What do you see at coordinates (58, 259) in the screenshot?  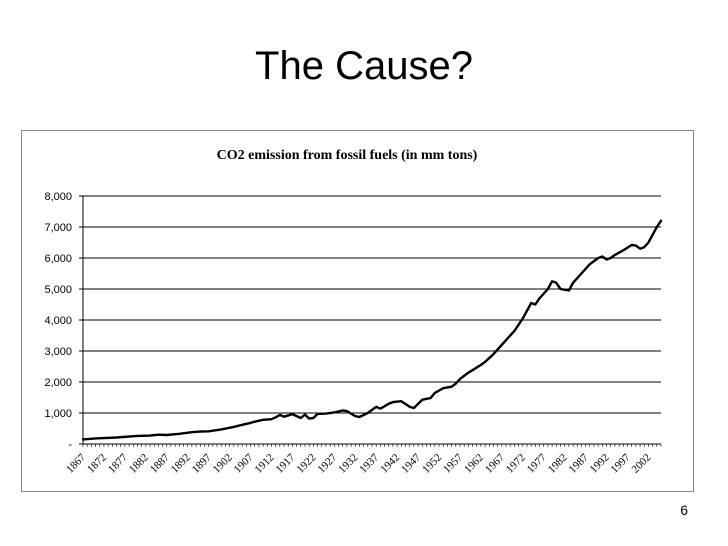 I see `y-tick-label: 6,000` at bounding box center [58, 259].